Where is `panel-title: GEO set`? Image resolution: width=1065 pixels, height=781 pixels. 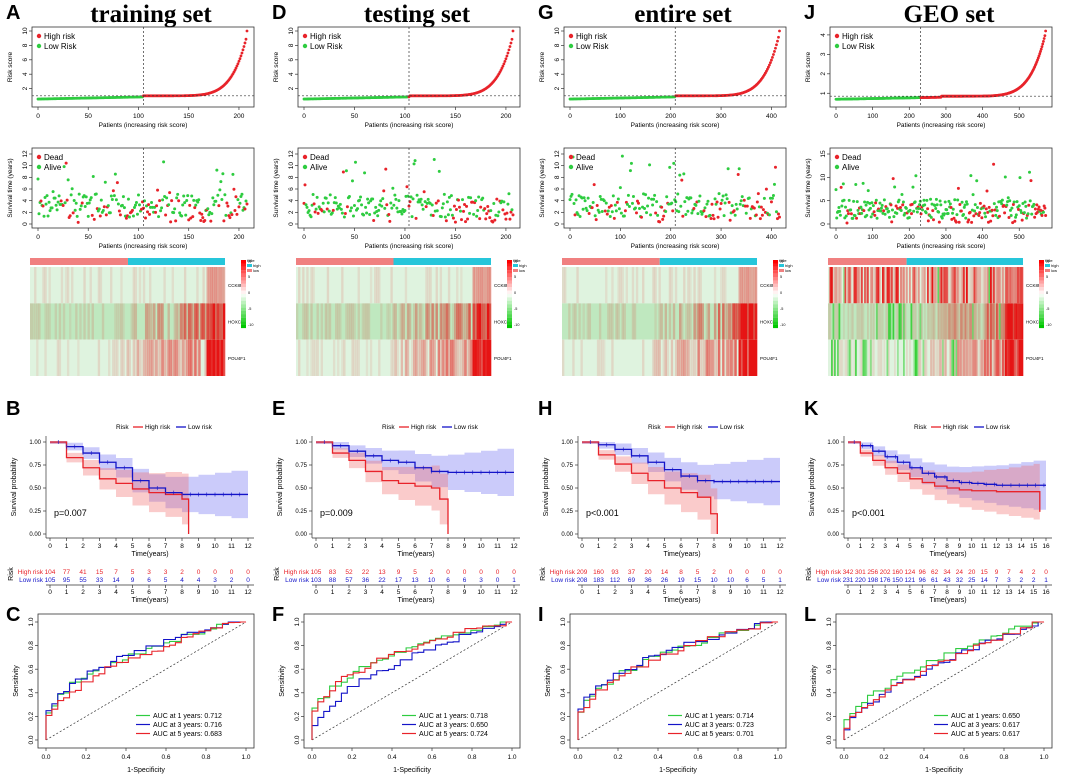 panel-title: GEO set is located at coordinates (949, 14).